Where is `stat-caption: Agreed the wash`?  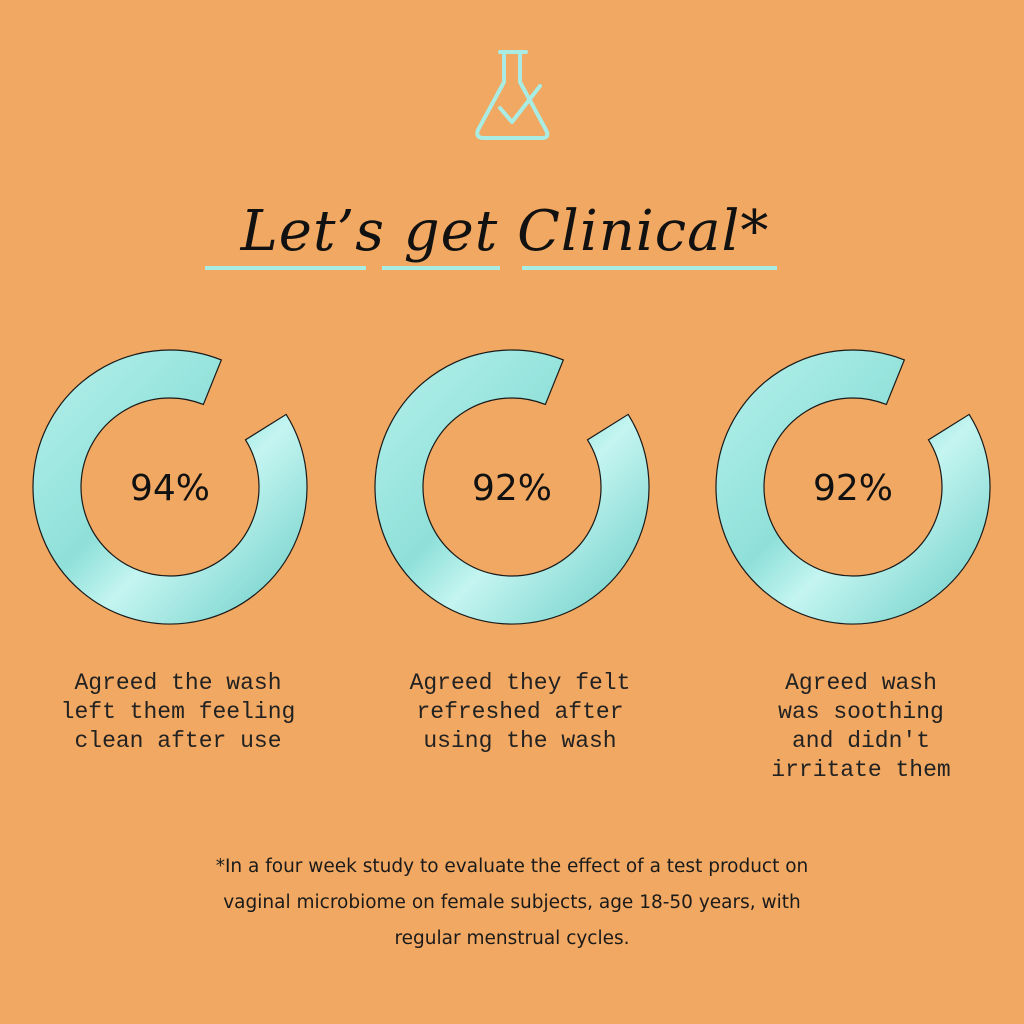
stat-caption: Agreed the wash is located at coordinates (177, 683).